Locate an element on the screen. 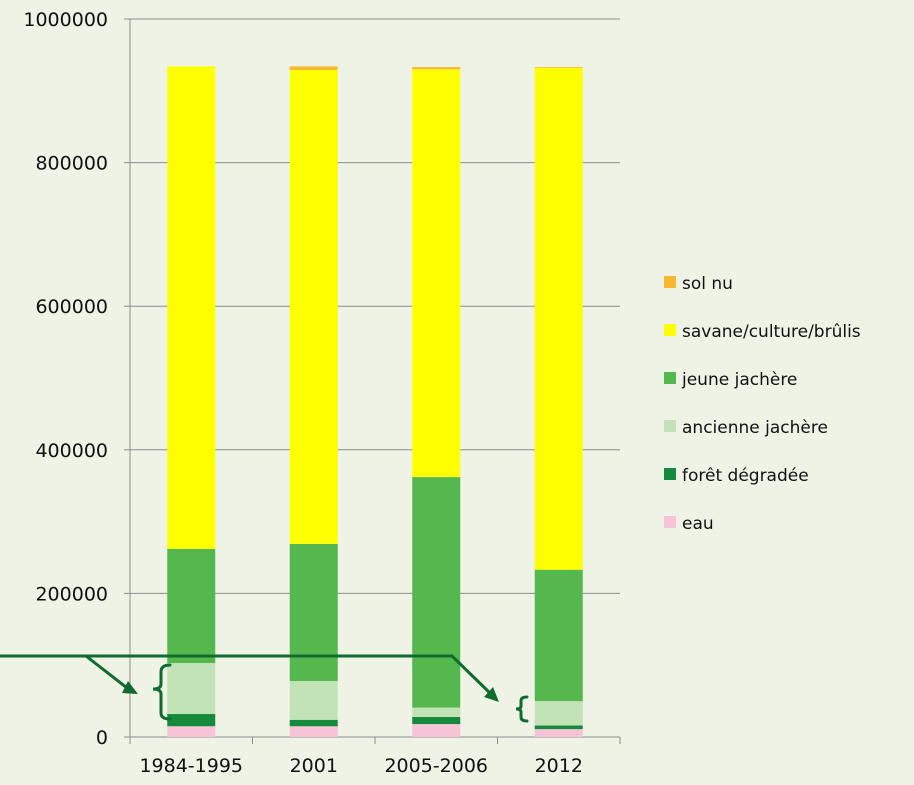  legend-label: sol nu is located at coordinates (707, 284).